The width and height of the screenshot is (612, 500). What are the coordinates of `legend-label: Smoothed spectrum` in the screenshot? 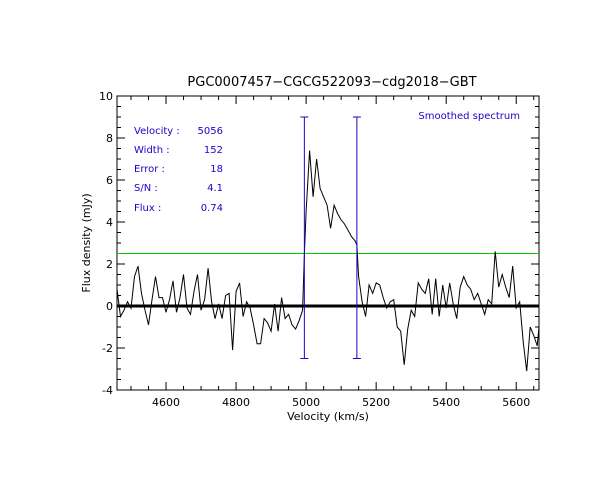 It's located at (469, 116).